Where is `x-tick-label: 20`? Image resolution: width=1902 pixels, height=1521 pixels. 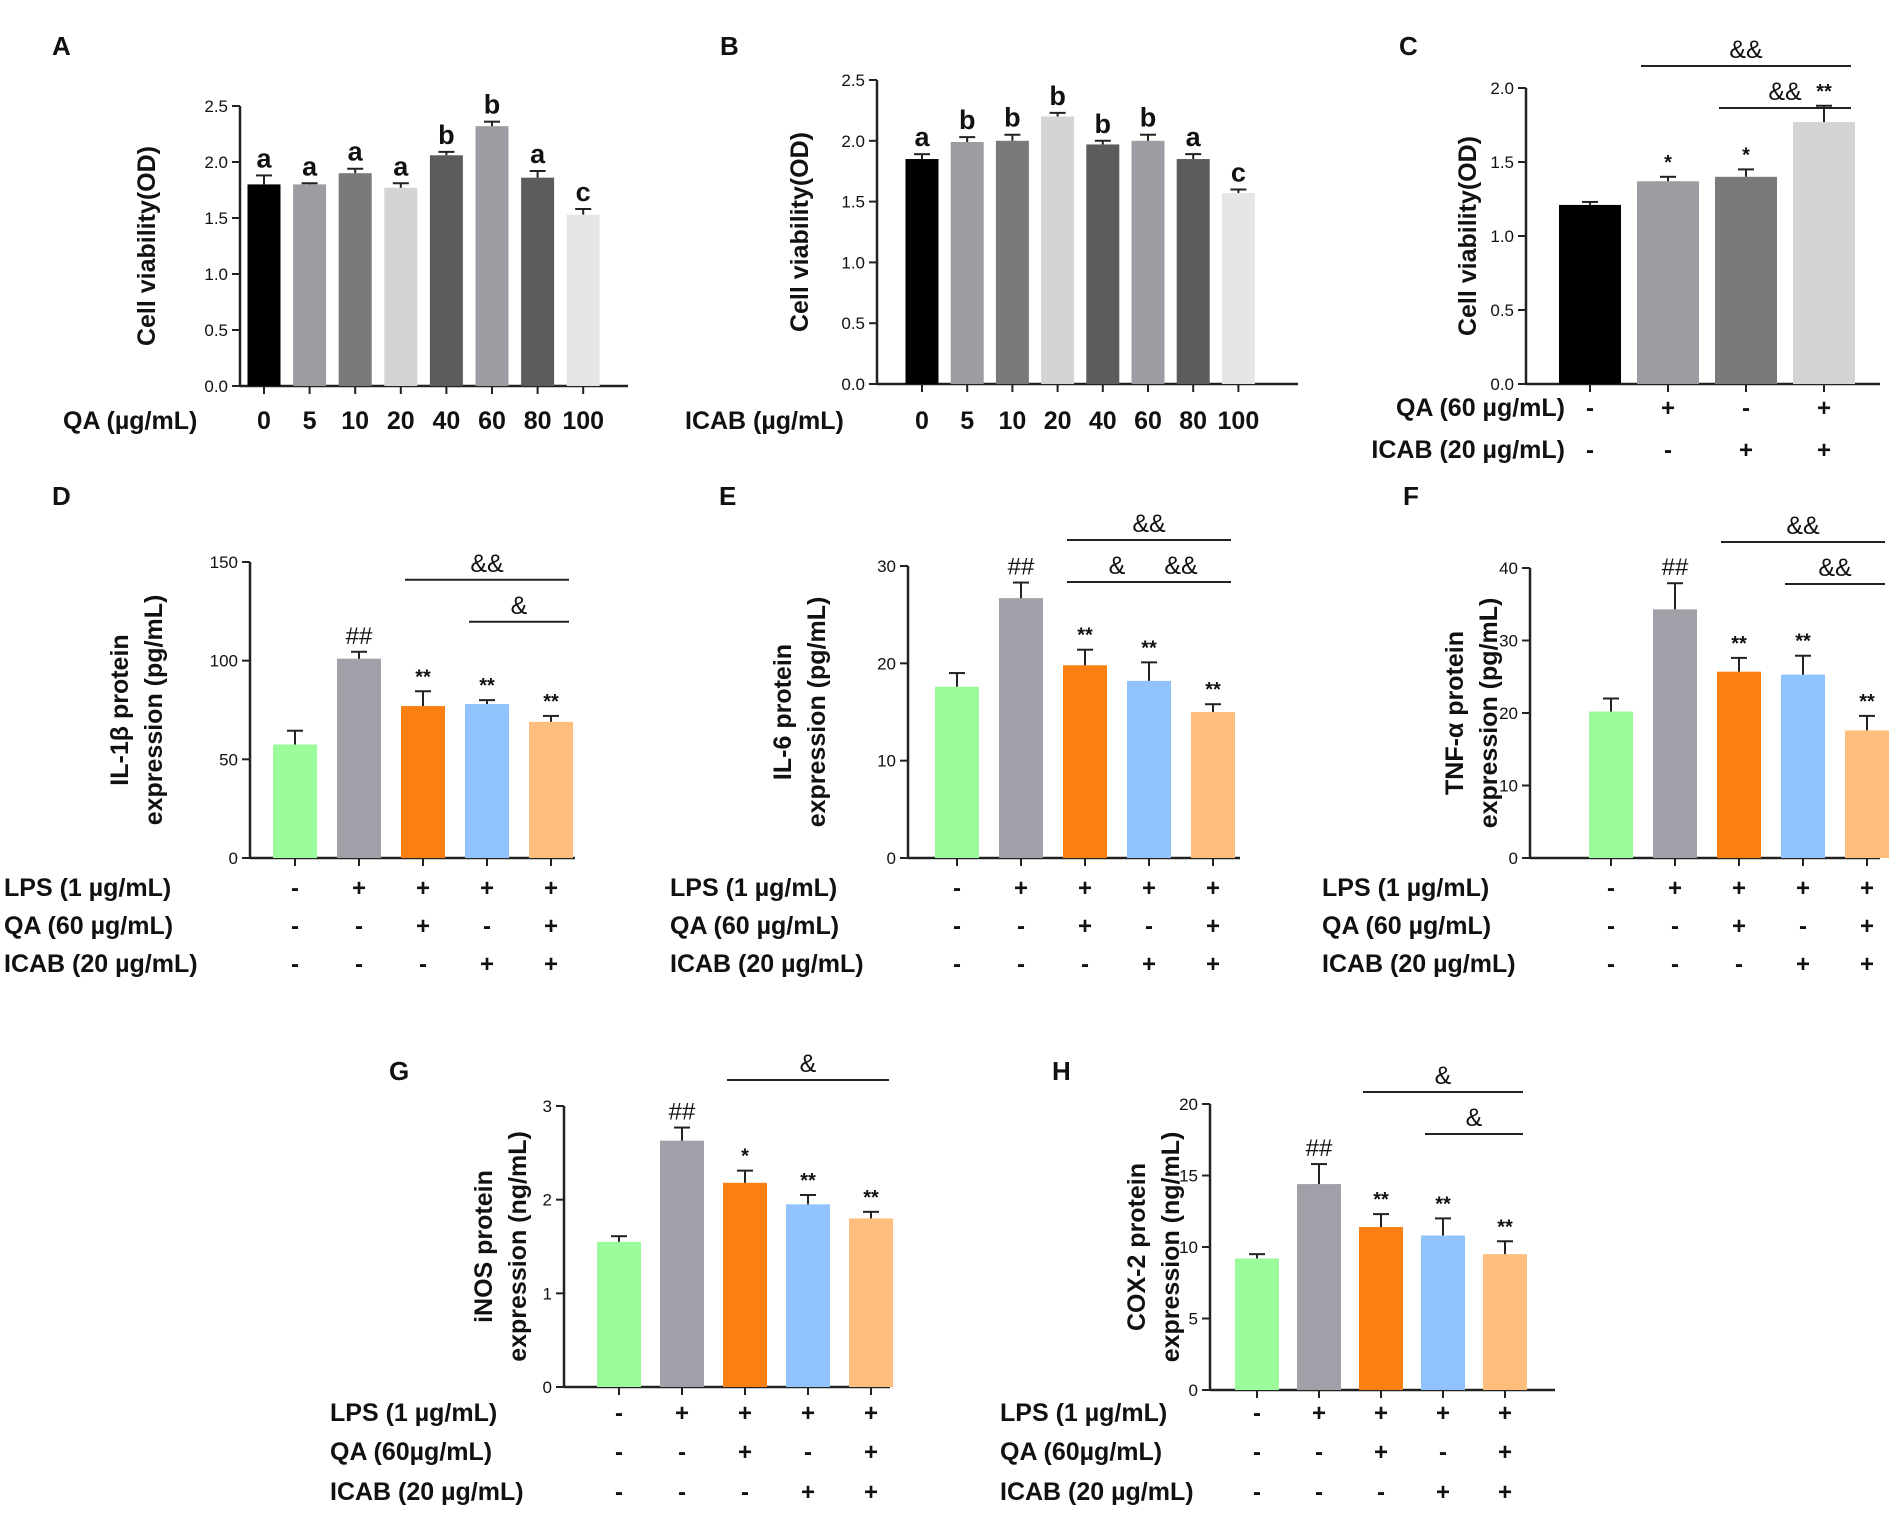 x-tick-label: 20 is located at coordinates (401, 421).